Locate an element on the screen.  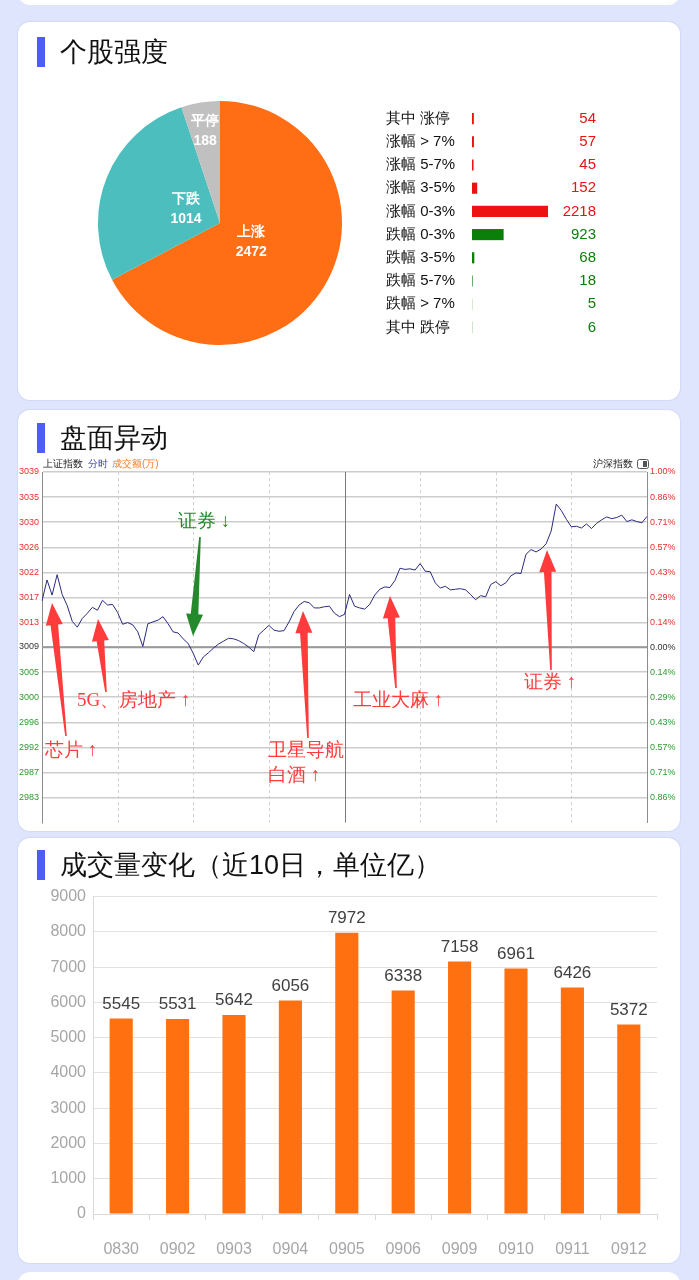
data-label: 152 is located at coordinates (583, 187).